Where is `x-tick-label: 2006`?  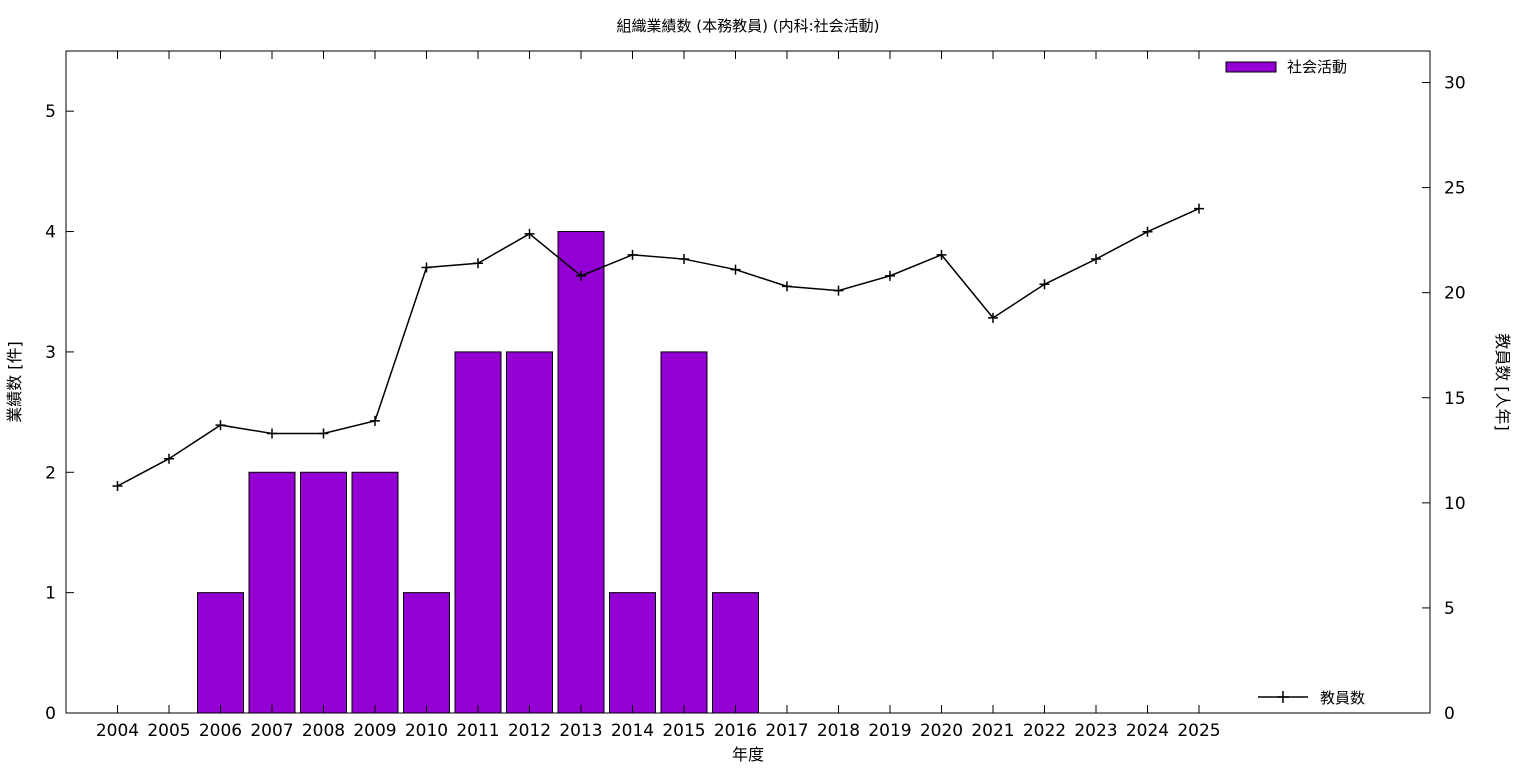 x-tick-label: 2006 is located at coordinates (220, 731).